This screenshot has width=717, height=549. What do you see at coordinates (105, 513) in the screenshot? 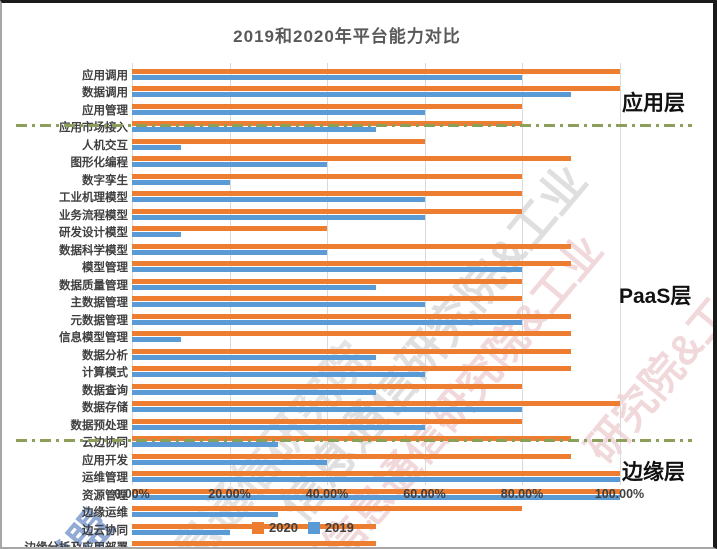
I see `category-label: 边缘运维` at bounding box center [105, 513].